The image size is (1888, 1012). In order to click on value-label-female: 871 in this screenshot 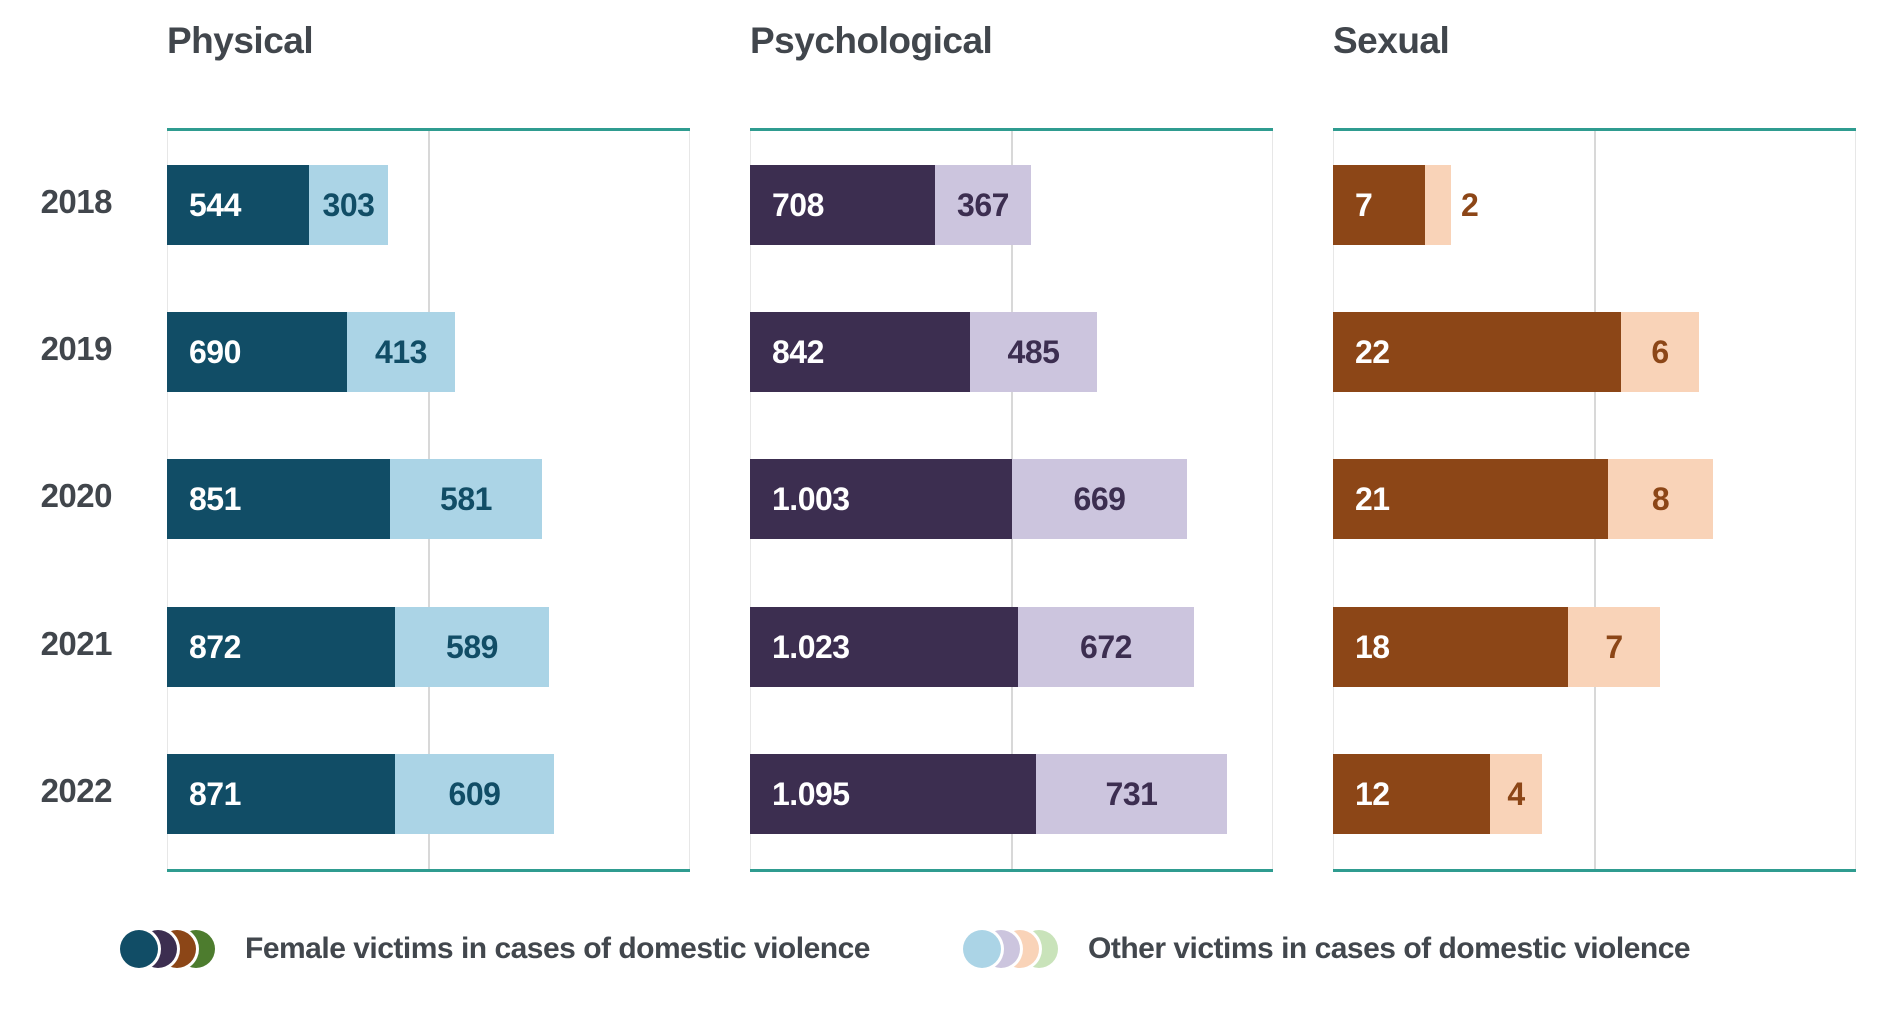, I will do `click(215, 793)`.